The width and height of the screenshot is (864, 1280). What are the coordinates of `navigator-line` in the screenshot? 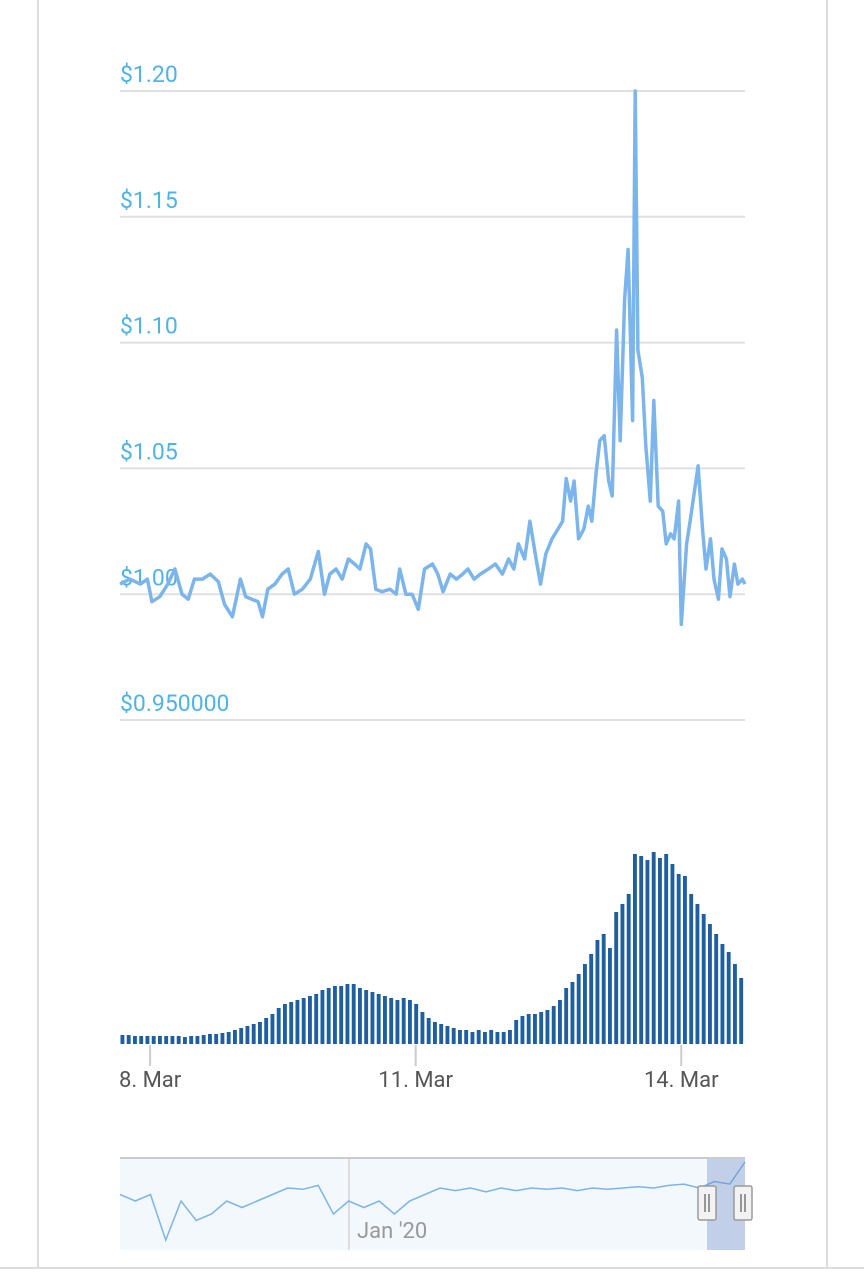 It's located at (432, 1202).